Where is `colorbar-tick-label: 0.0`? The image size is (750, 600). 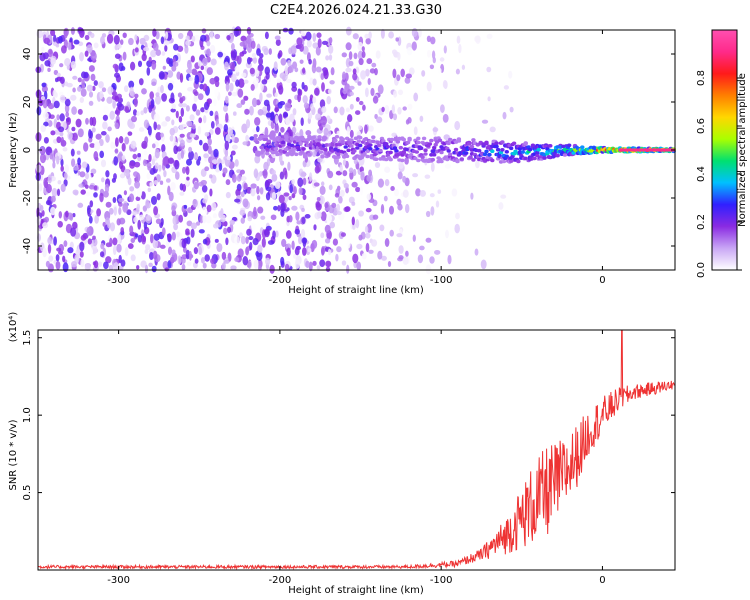
colorbar-tick-label: 0.0 is located at coordinates (701, 270).